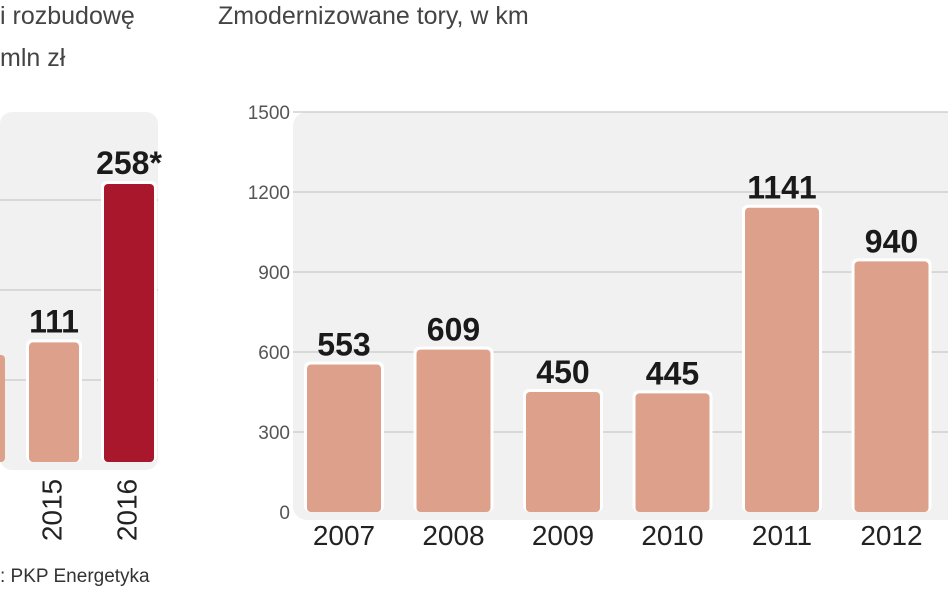  Describe the element at coordinates (672, 373) in the screenshot. I see `right-bar-value-label: 445` at that location.